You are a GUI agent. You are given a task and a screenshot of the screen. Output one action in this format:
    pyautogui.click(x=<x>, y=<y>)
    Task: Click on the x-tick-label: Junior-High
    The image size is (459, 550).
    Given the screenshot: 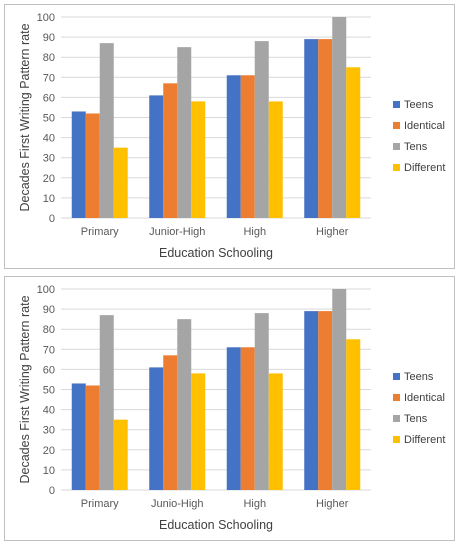 What is the action you would take?
    pyautogui.click(x=177, y=232)
    